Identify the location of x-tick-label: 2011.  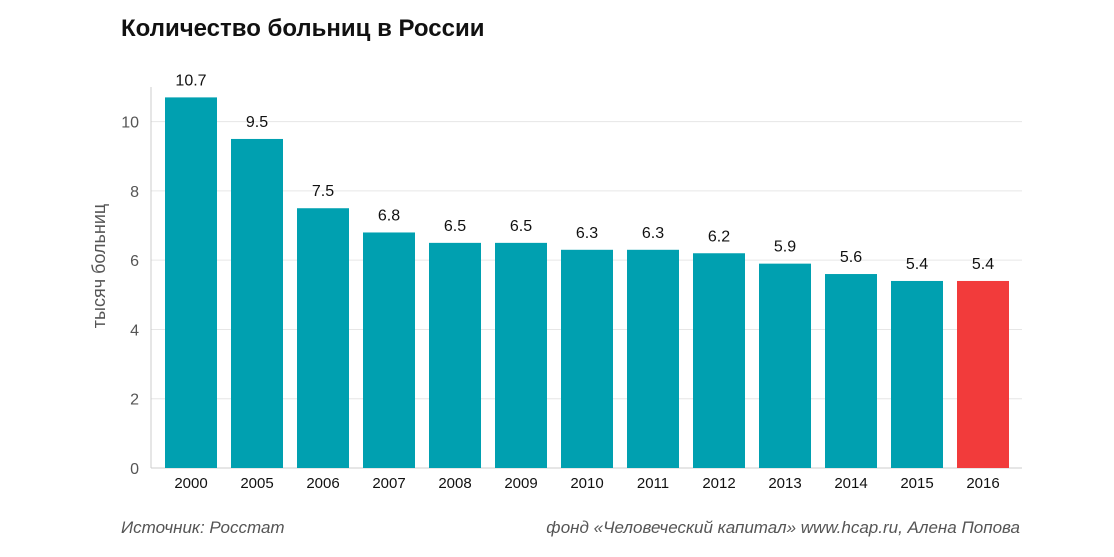
(653, 483).